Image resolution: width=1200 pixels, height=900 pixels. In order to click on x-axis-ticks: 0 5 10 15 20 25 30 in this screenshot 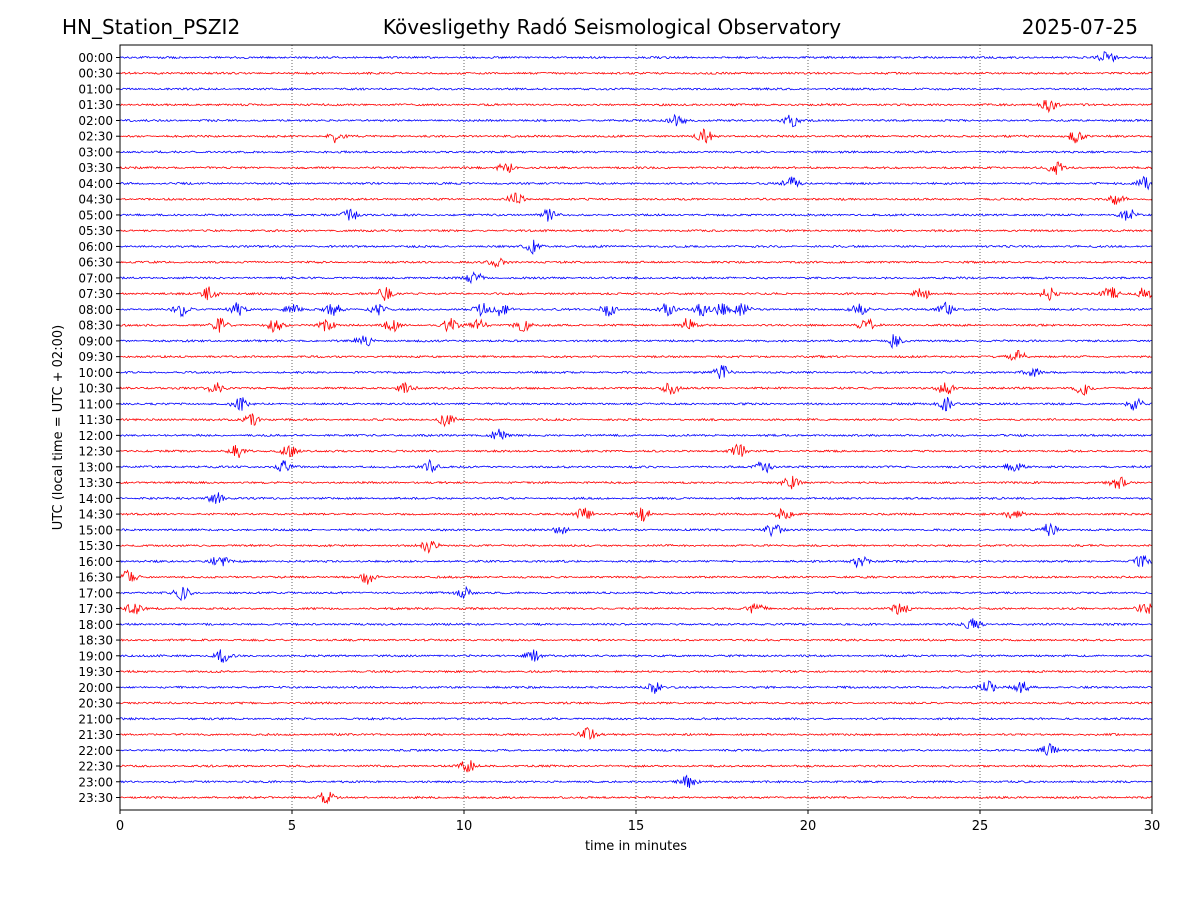, I will do `click(638, 822)`.